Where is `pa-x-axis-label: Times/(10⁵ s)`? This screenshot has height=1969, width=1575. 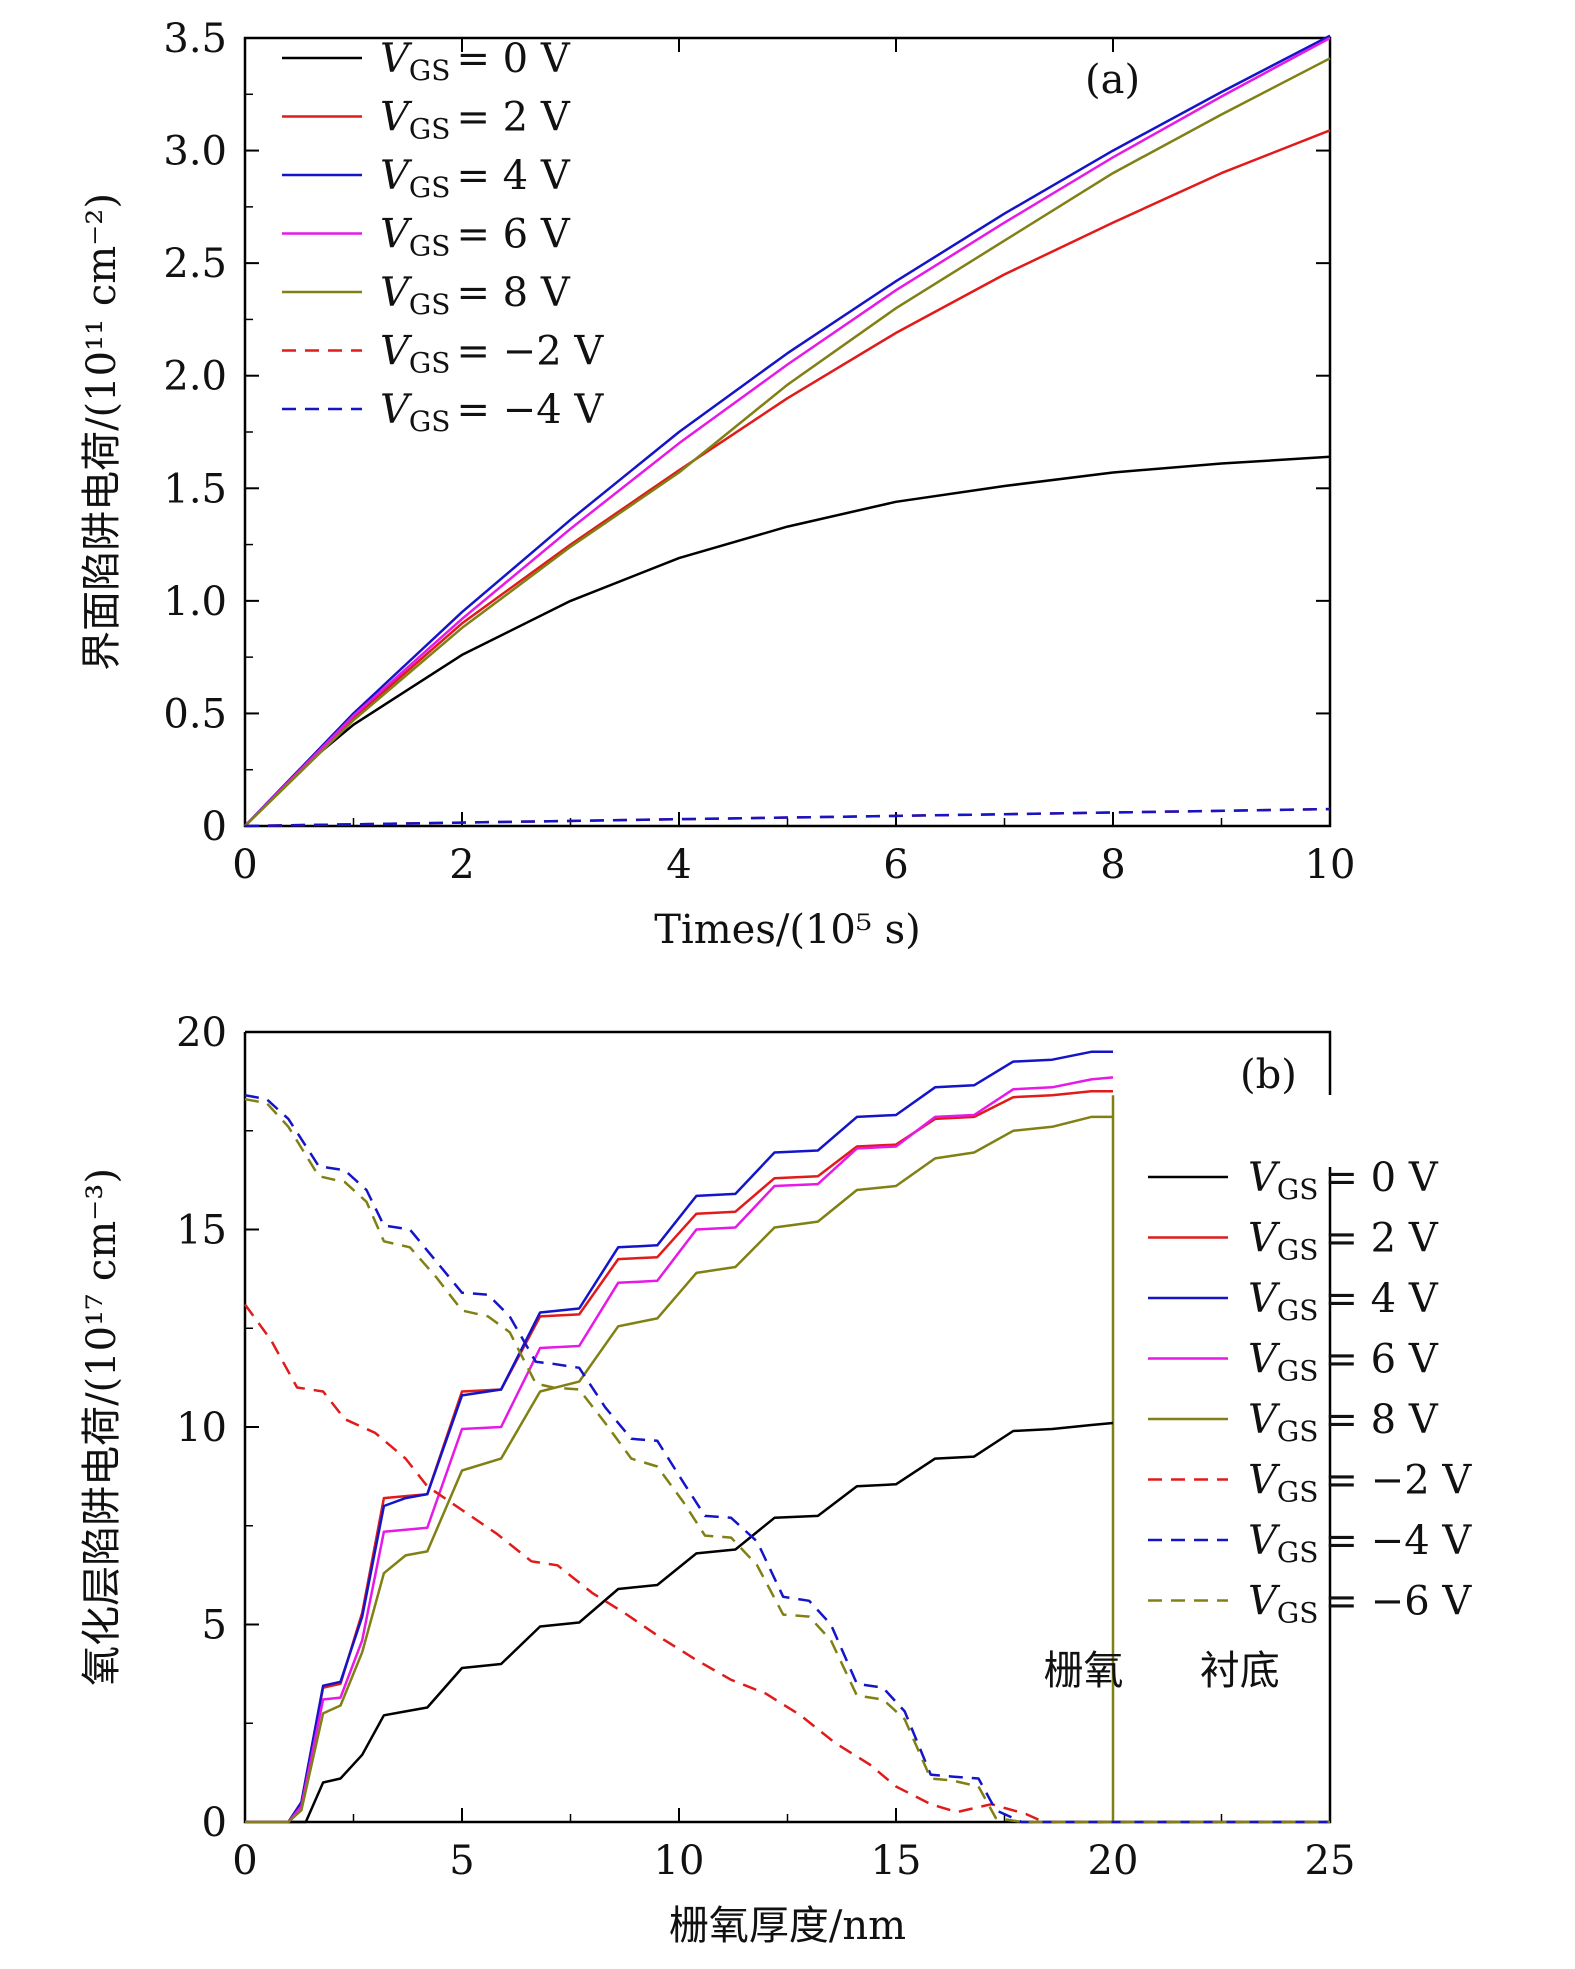 pa-x-axis-label: Times/(10⁵ s) is located at coordinates (787, 930).